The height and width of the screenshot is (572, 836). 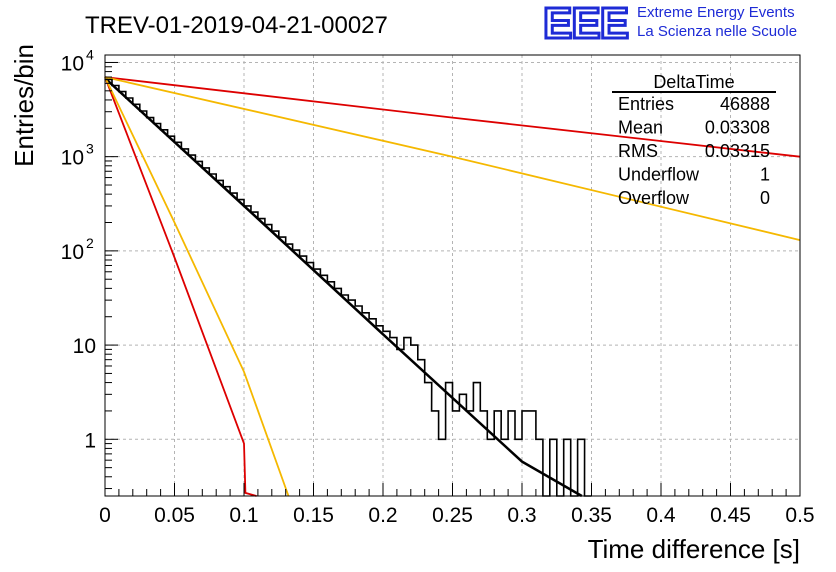 I want to click on y-tick-exponent: 2, so click(x=90, y=243).